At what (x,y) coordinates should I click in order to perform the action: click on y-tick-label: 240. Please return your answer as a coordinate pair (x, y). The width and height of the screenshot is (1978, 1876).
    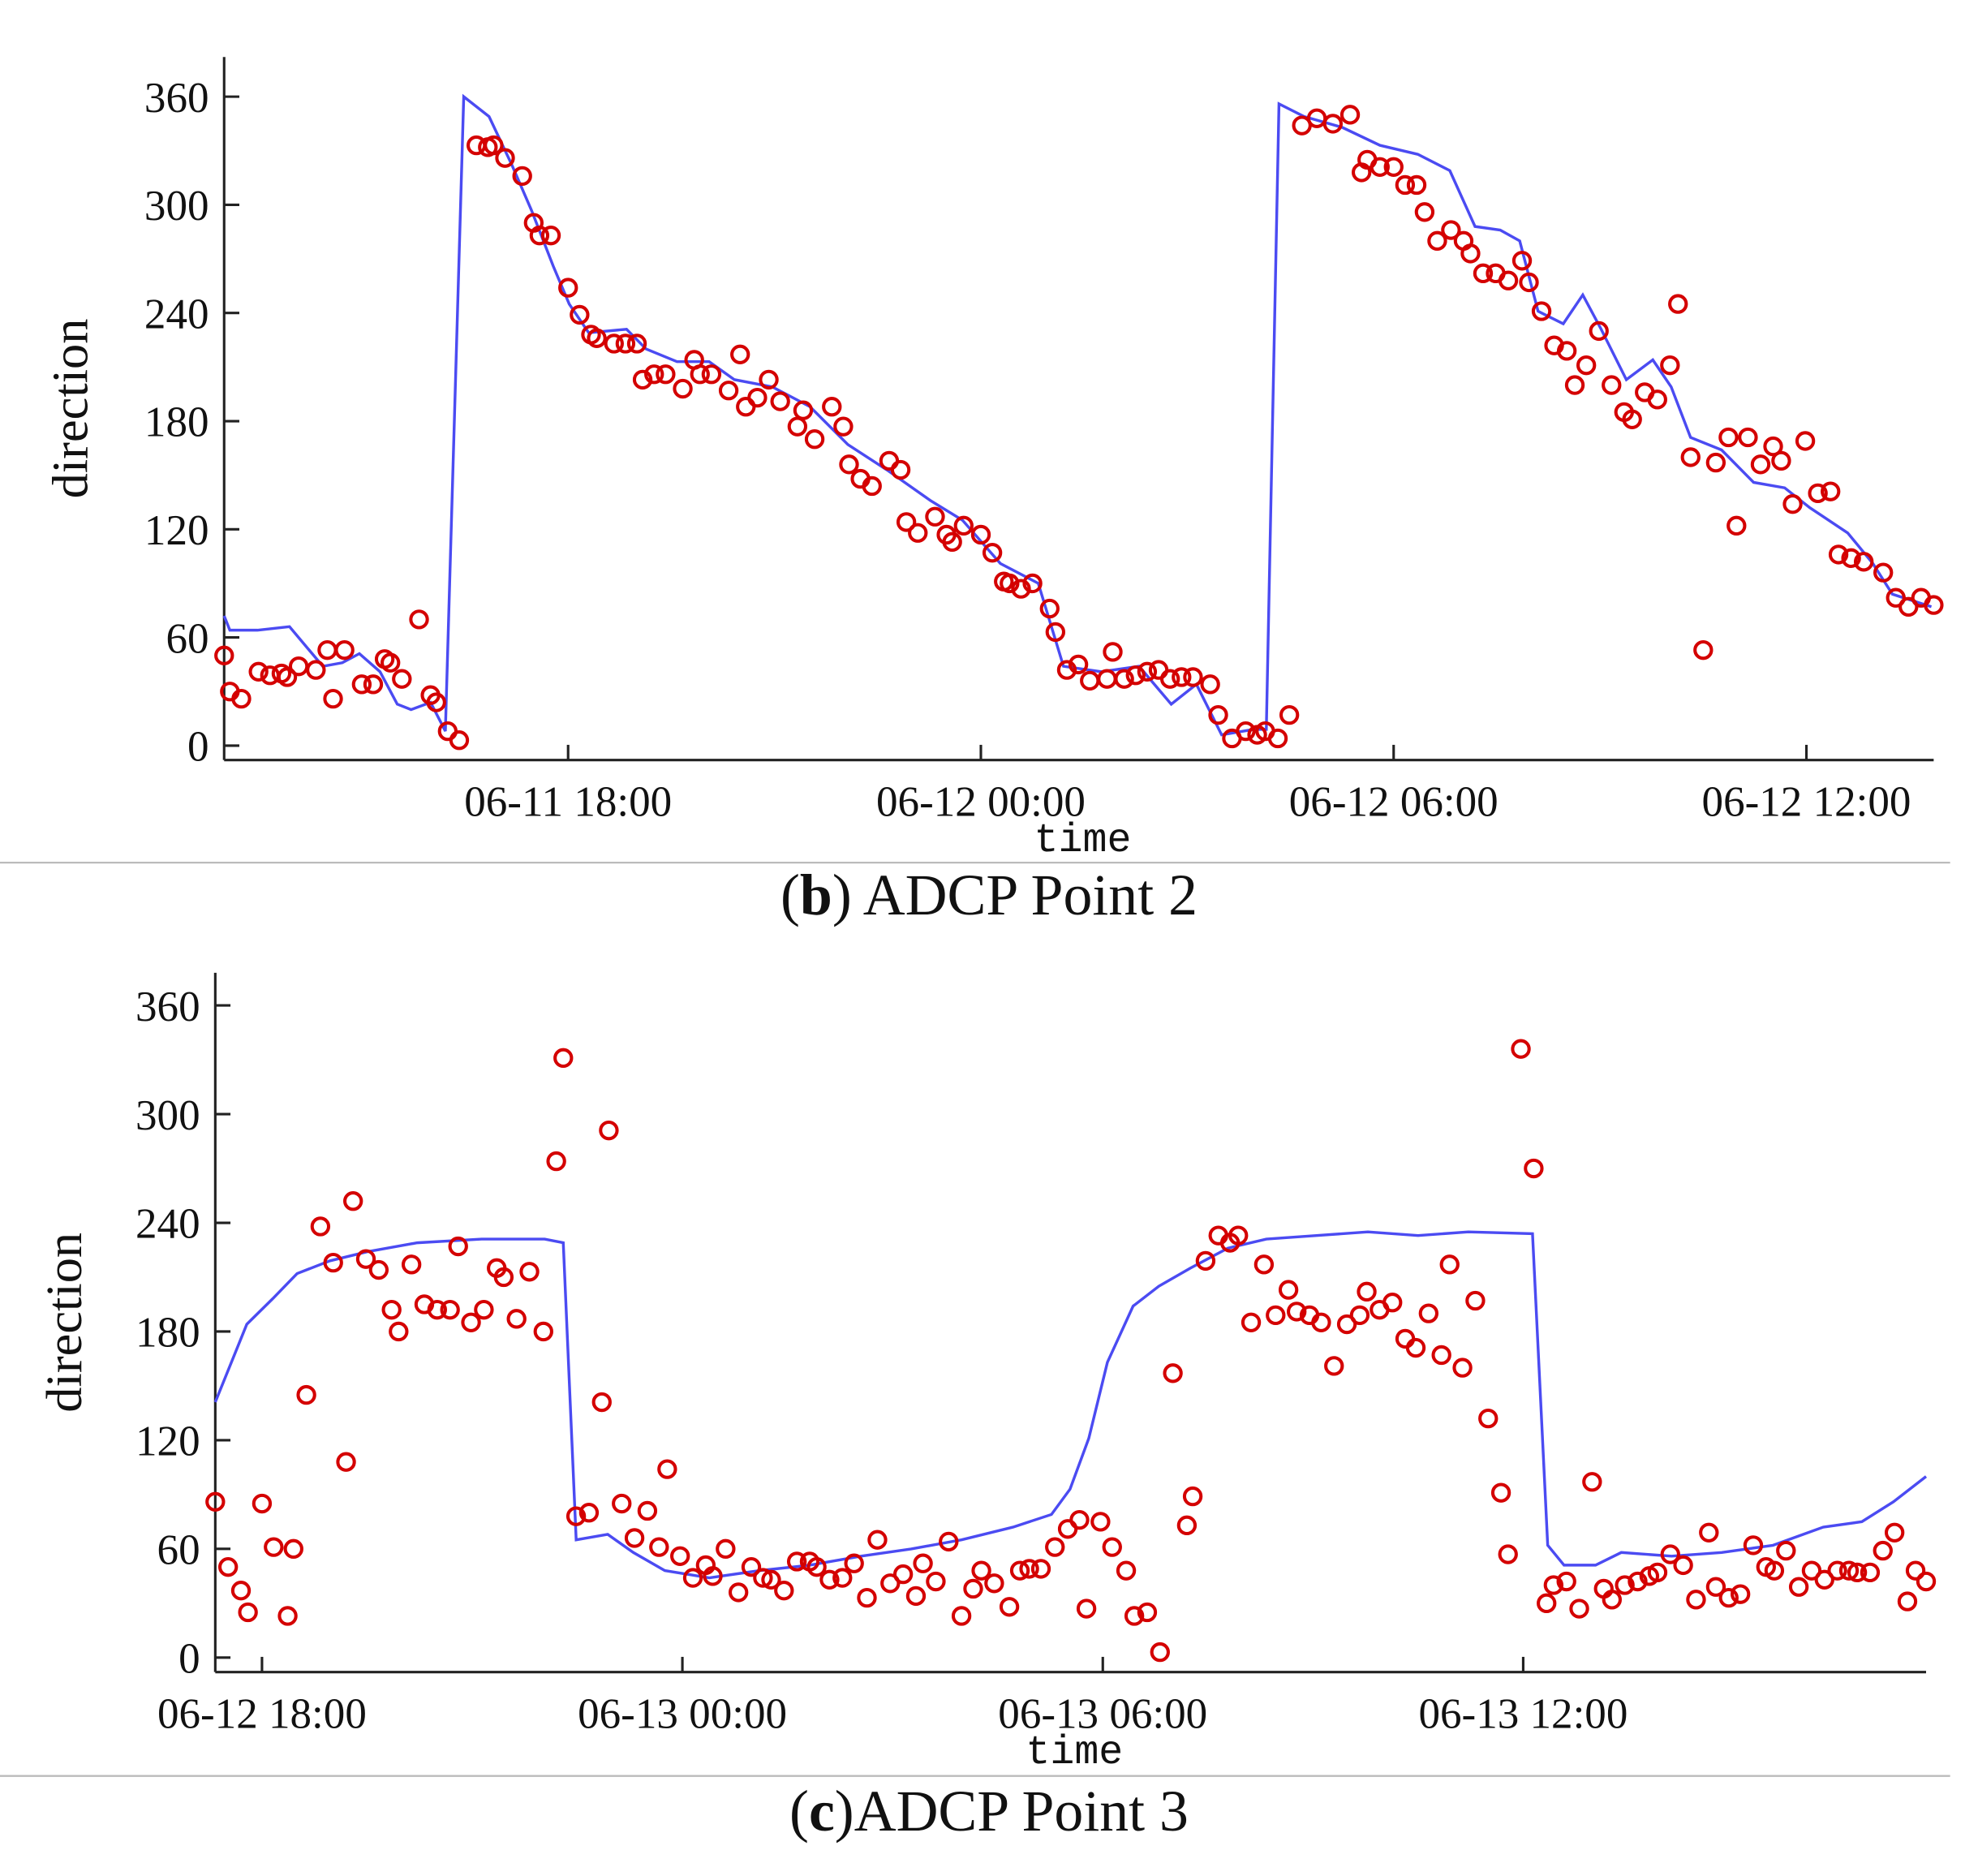
    Looking at the image, I should click on (167, 1224).